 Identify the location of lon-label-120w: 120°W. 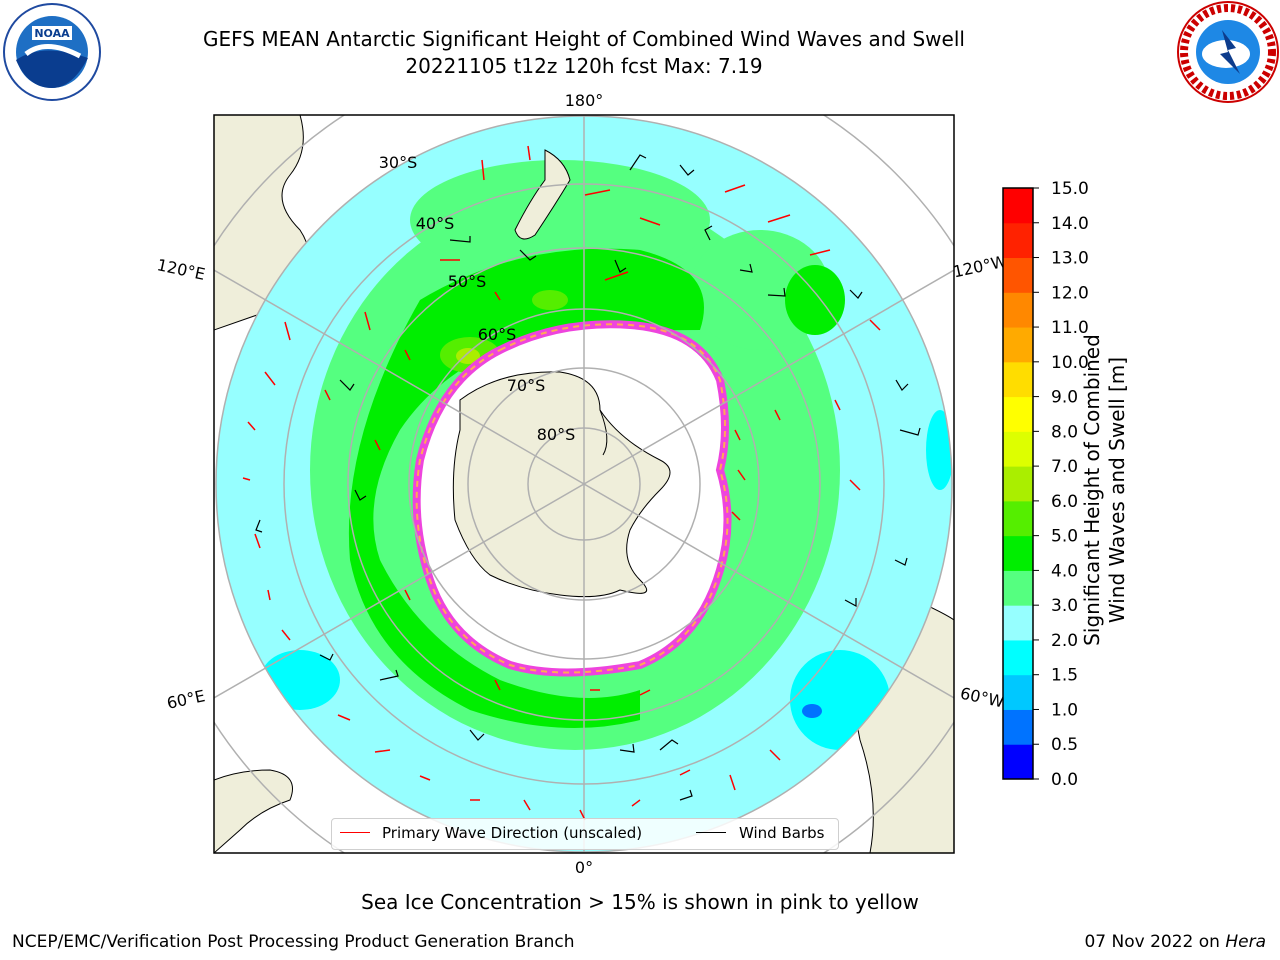
(979, 267).